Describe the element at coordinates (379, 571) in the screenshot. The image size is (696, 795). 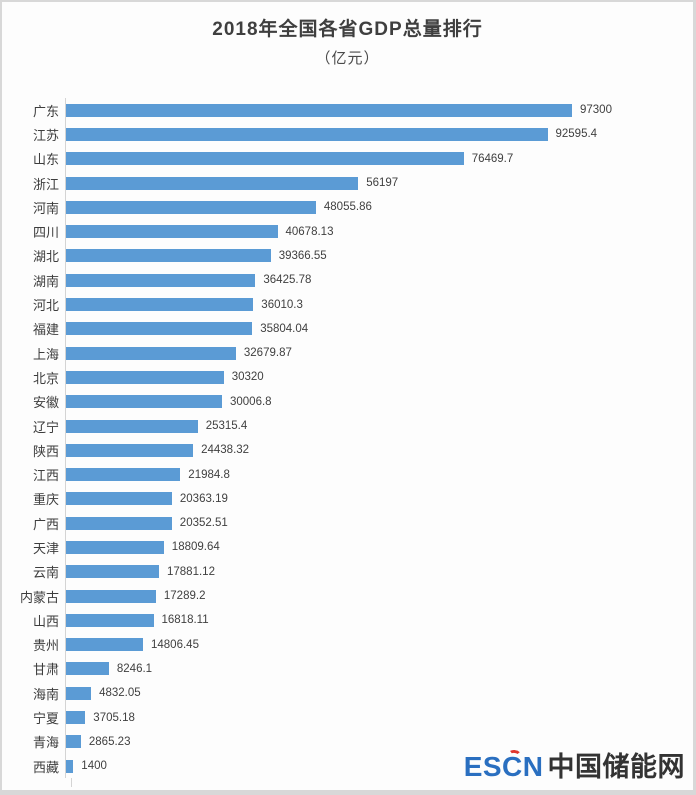
I see `plot-cell: 17881.12` at that location.